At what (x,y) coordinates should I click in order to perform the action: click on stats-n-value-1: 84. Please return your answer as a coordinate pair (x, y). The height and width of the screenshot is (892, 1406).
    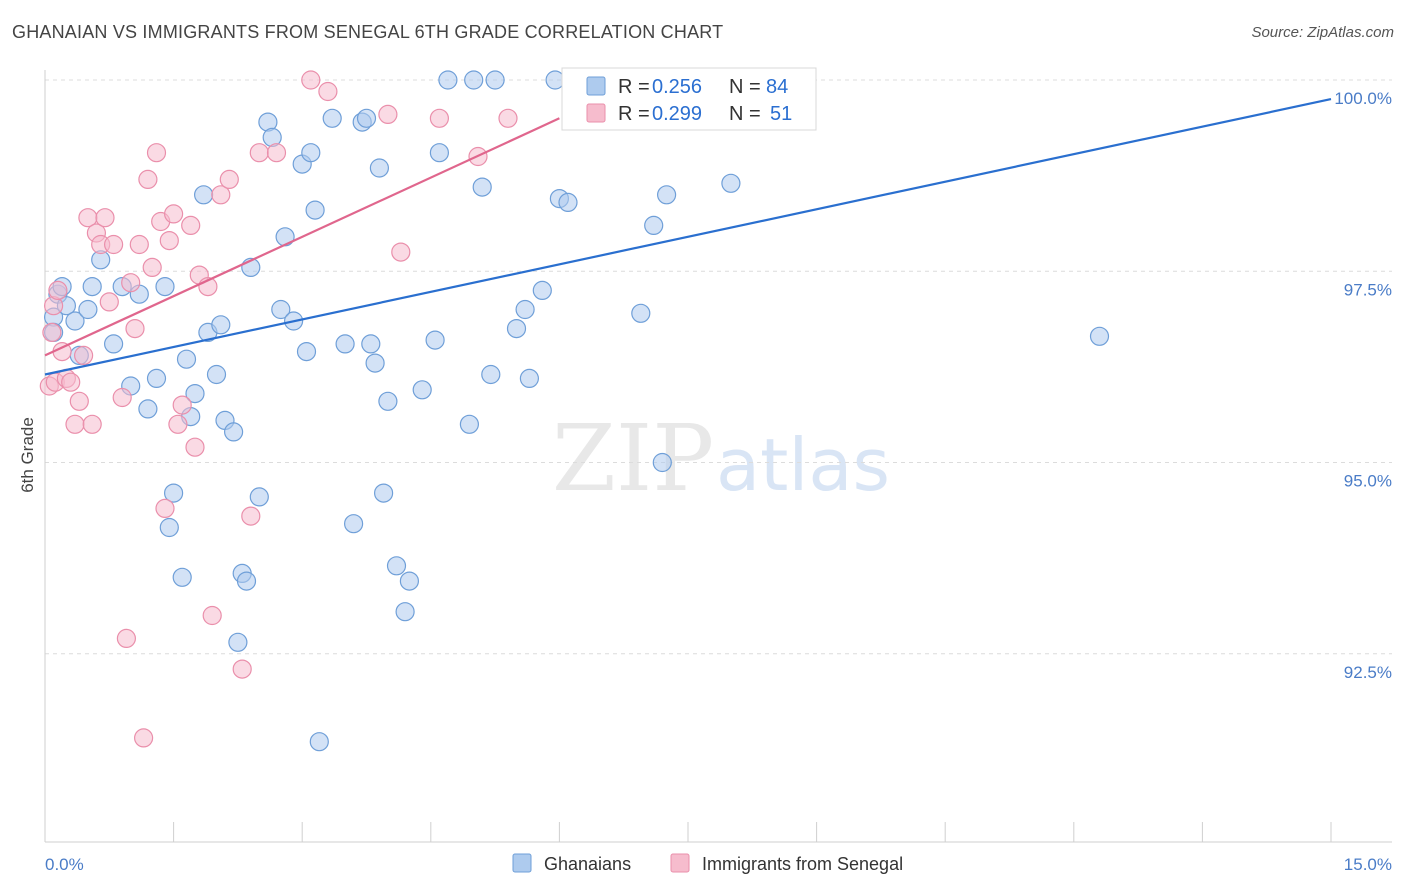
    Looking at the image, I should click on (777, 87).